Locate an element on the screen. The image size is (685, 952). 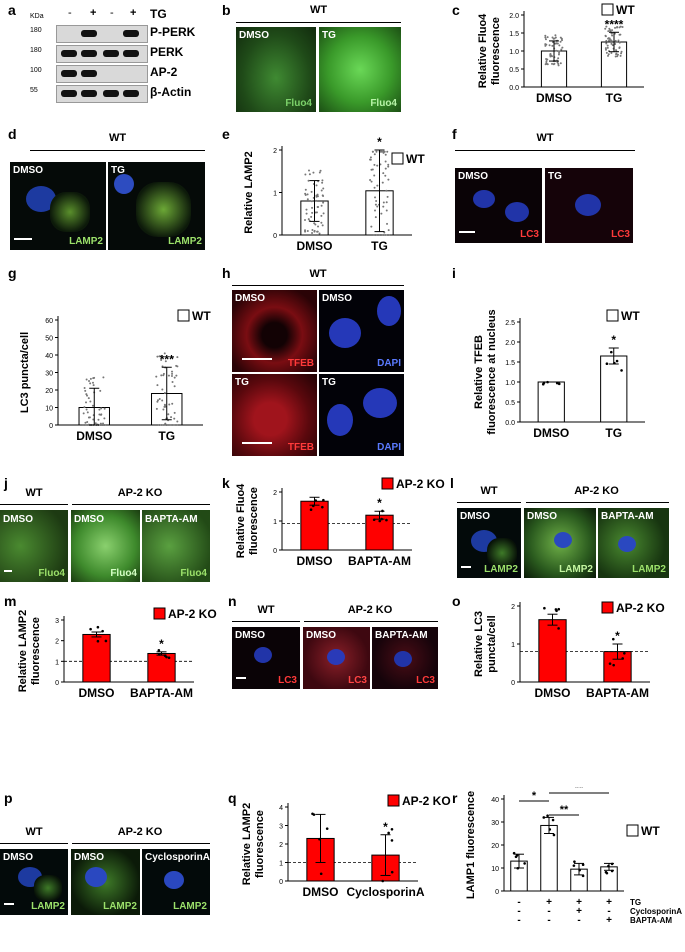
blot-strip-perk is located at coordinates (102, 54).